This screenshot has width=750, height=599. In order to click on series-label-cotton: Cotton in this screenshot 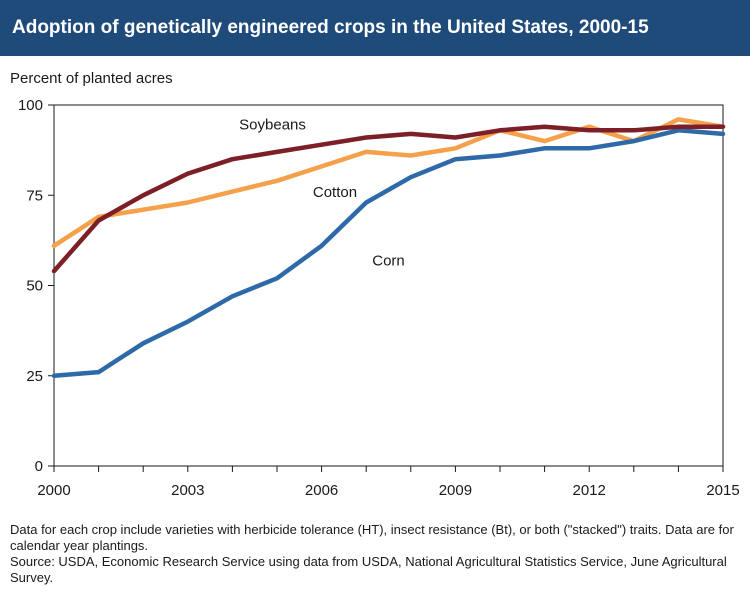, I will do `click(335, 192)`.